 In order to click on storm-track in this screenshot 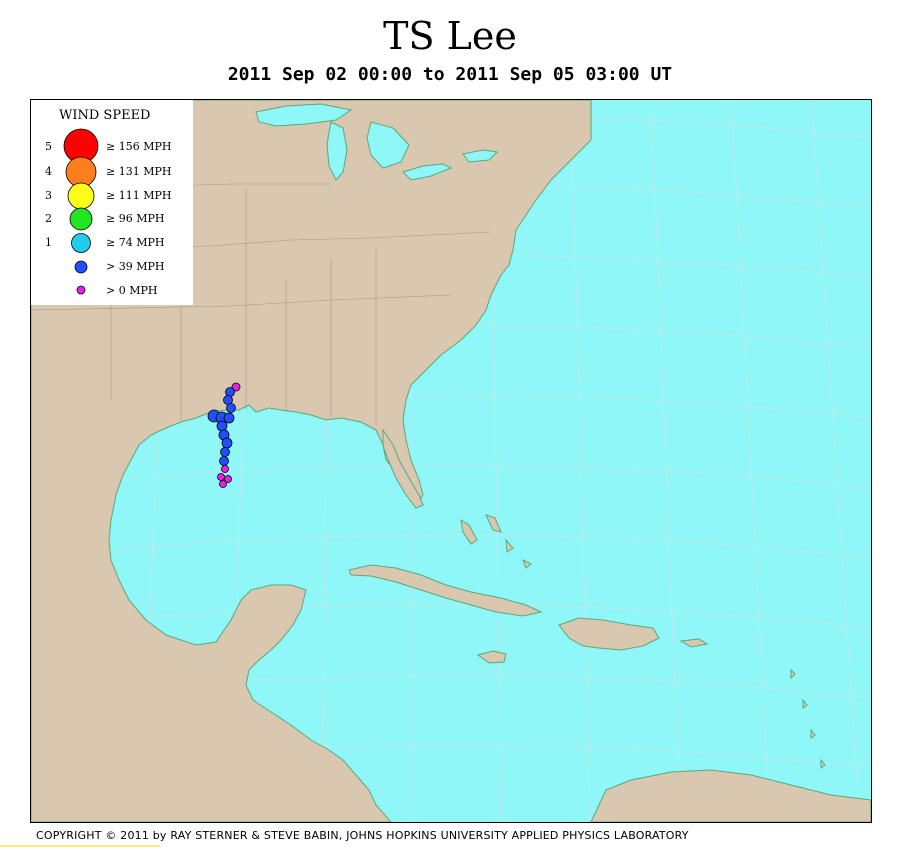, I will do `click(224, 435)`.